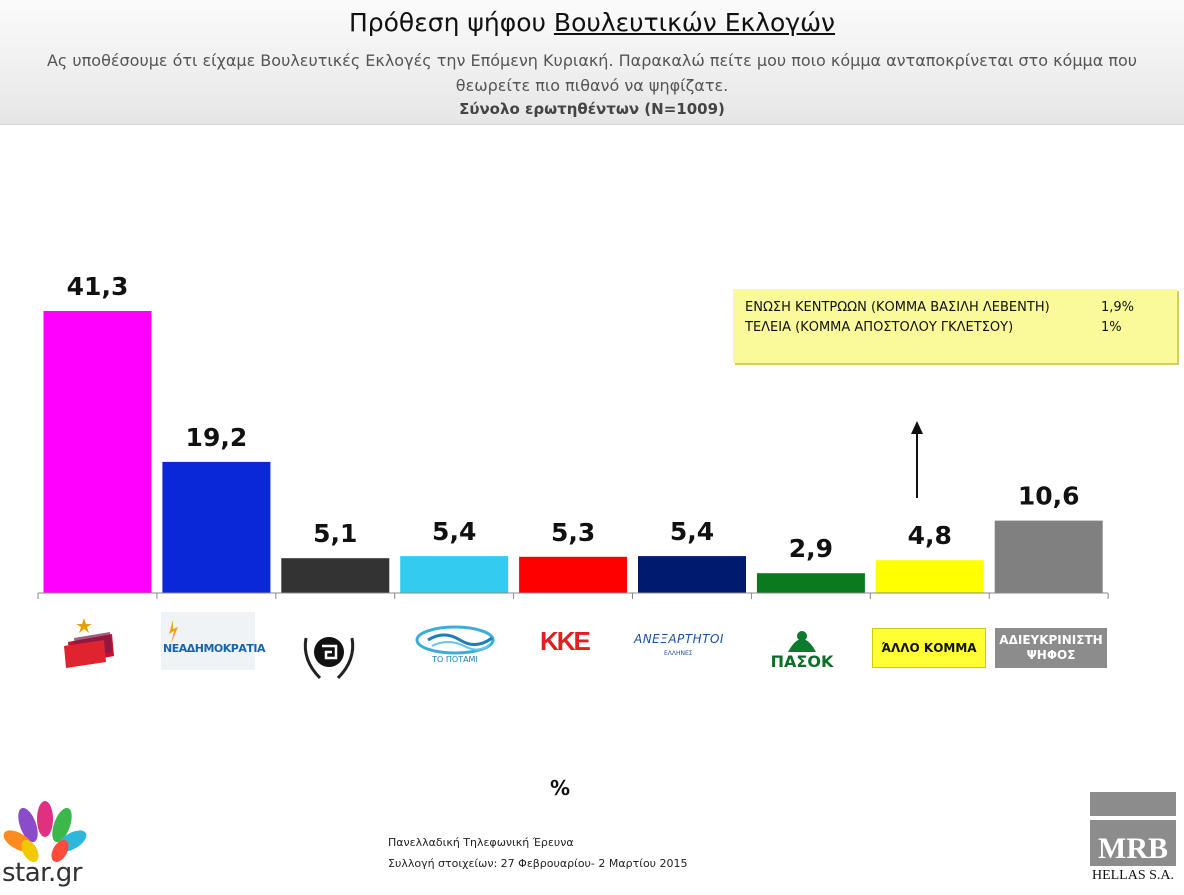  I want to click on value-label-0: 41,3, so click(98, 286).